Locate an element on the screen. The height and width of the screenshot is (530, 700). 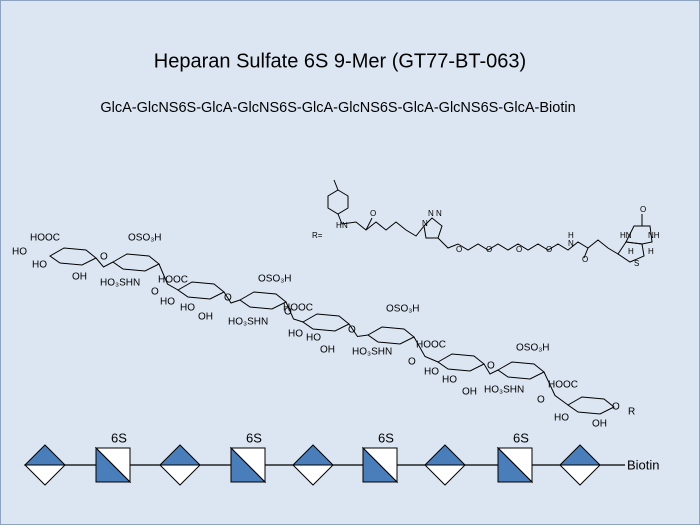
linker-label: S is located at coordinates (636, 263).